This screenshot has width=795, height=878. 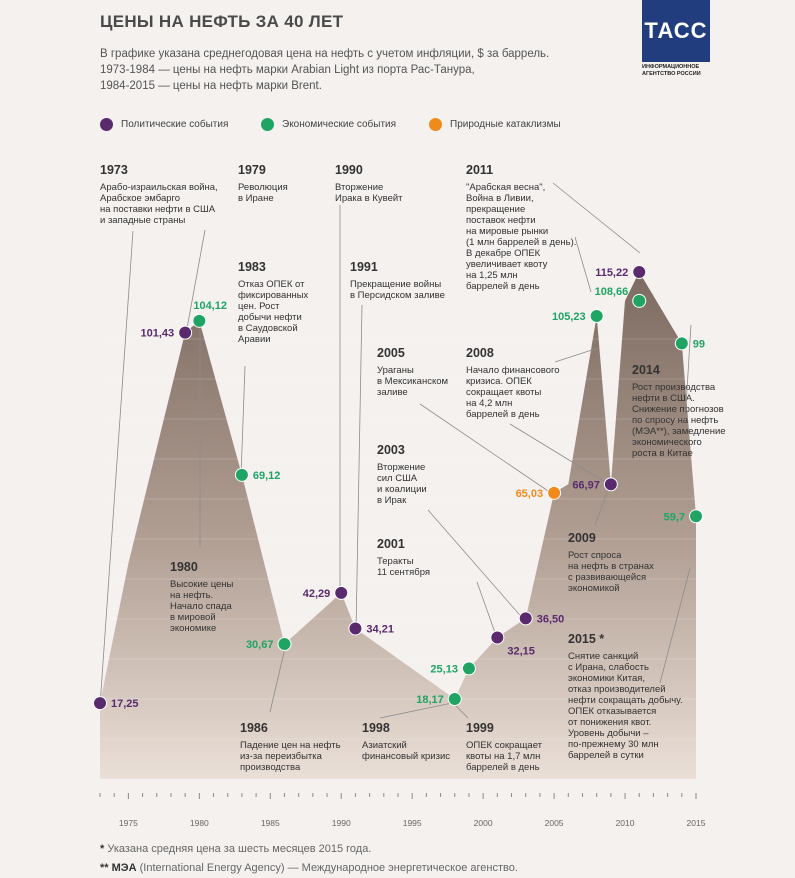 I want to click on legend-item-natural: Природные катаклизмы, so click(x=495, y=124).